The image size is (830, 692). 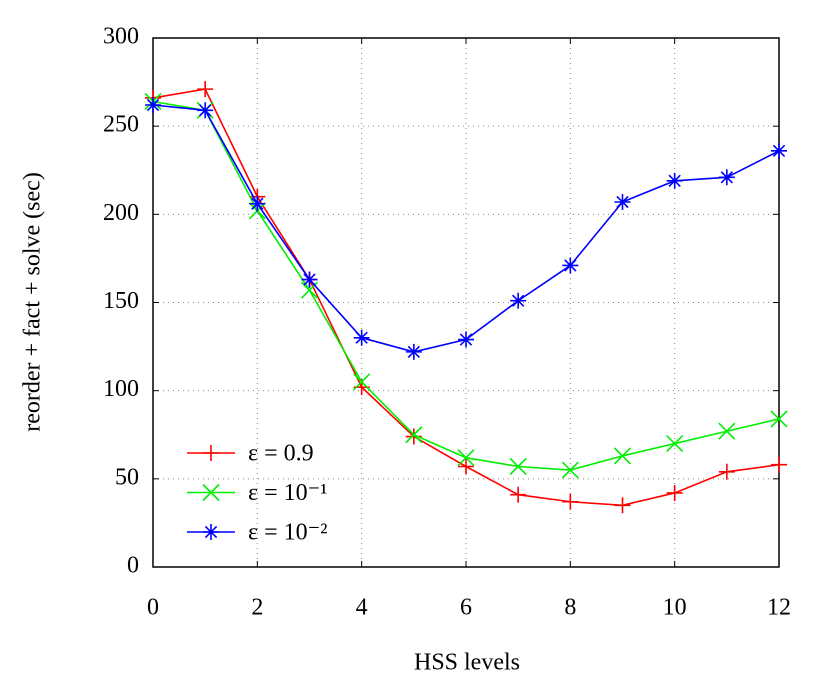 I want to click on legend-label: ε = 10⁻², so click(x=287, y=533).